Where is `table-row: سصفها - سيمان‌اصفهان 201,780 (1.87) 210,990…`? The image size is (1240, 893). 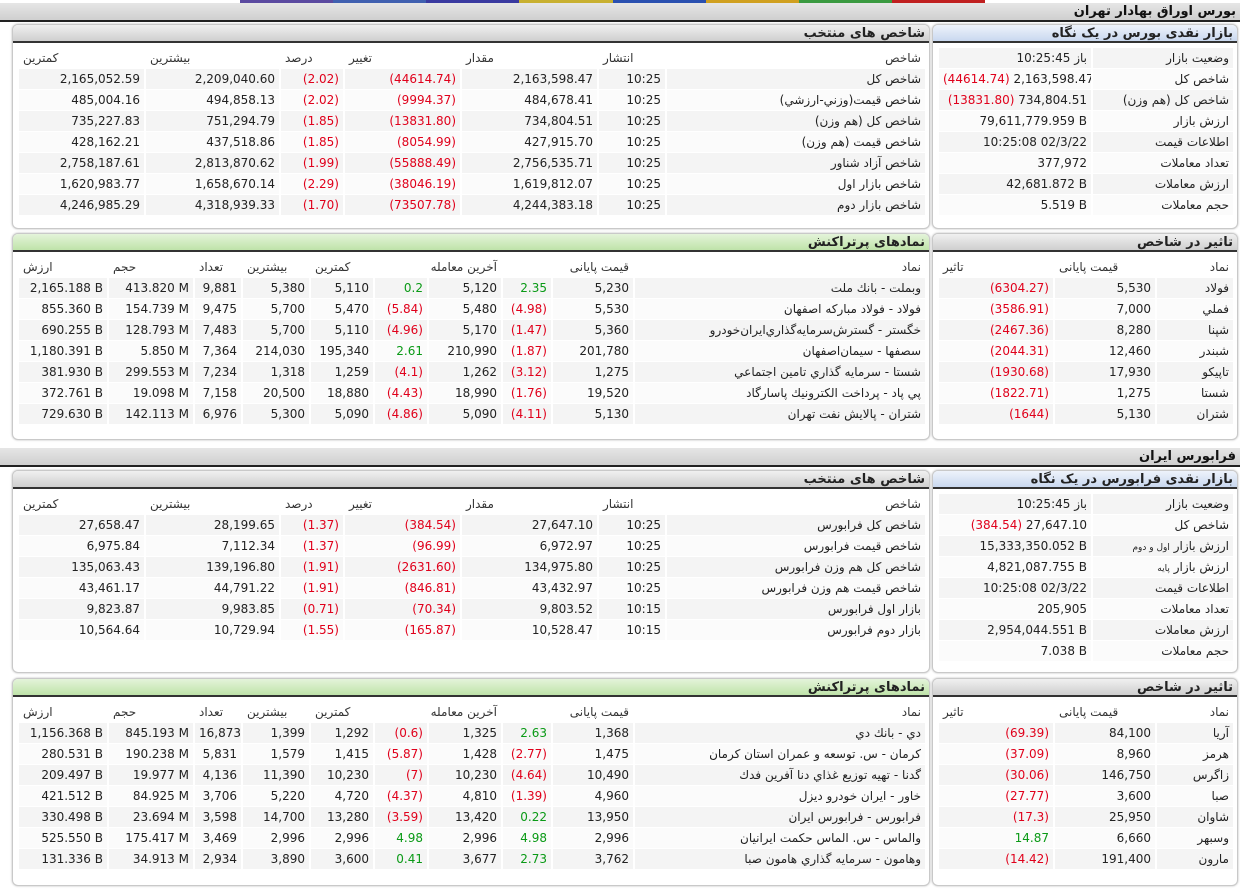
table-row: سصفها - سيمان‌اصفهان 201,780 (1.87) 210,990… is located at coordinates (472, 351).